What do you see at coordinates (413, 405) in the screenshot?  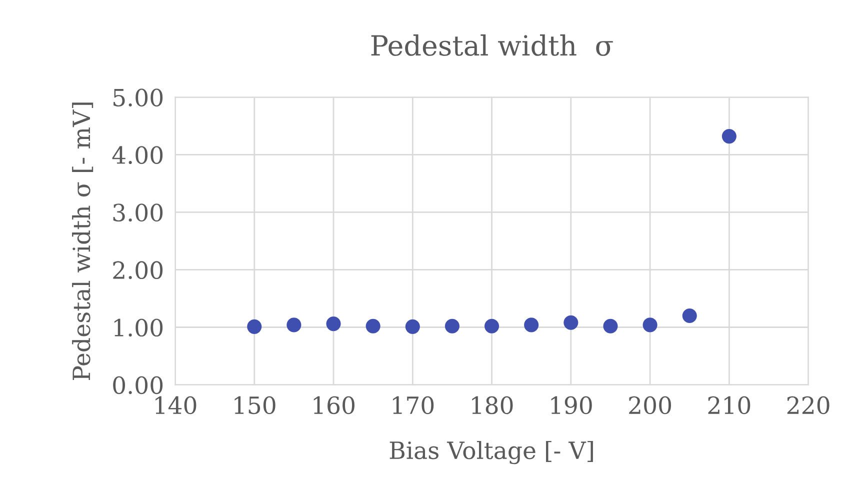 I see `x-tick-label: 170` at bounding box center [413, 405].